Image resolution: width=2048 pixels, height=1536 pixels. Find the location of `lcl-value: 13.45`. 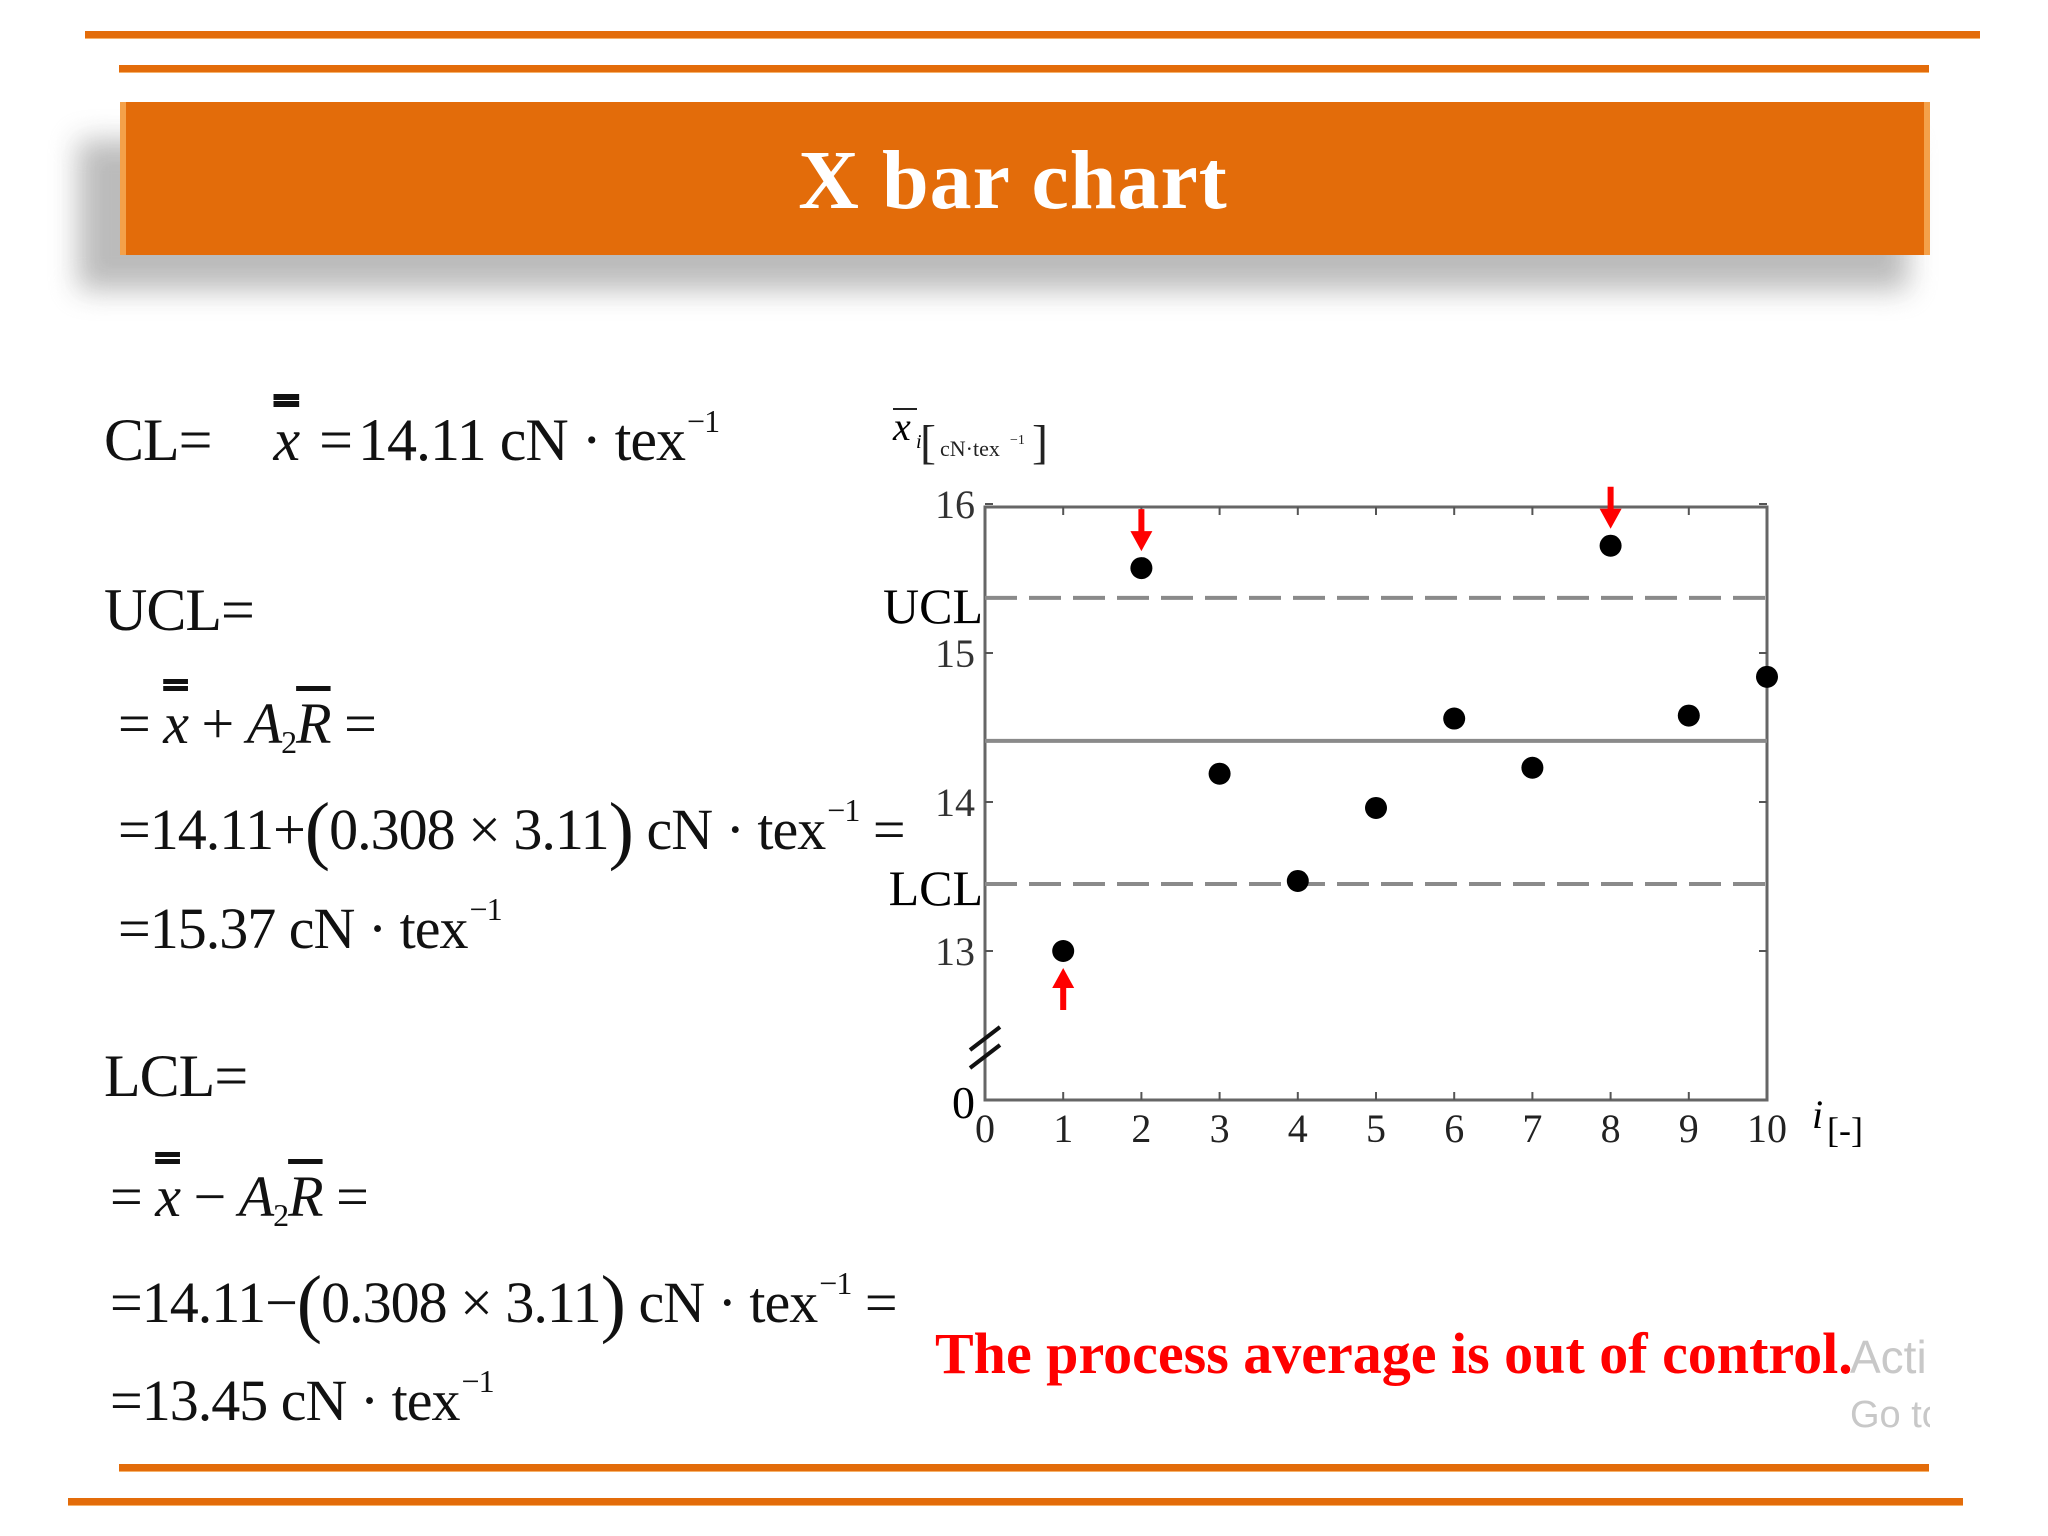

lcl-value: 13.45 is located at coordinates (204, 1400).